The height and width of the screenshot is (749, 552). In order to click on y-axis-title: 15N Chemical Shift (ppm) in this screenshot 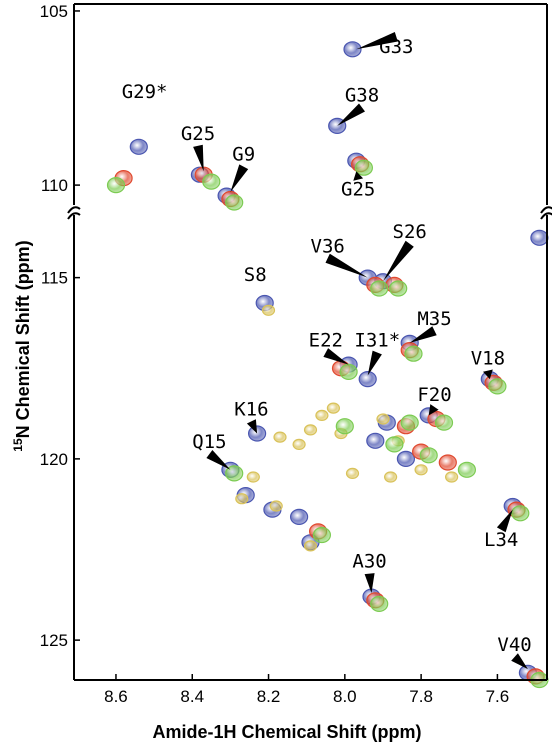, I will do `click(22, 345)`.